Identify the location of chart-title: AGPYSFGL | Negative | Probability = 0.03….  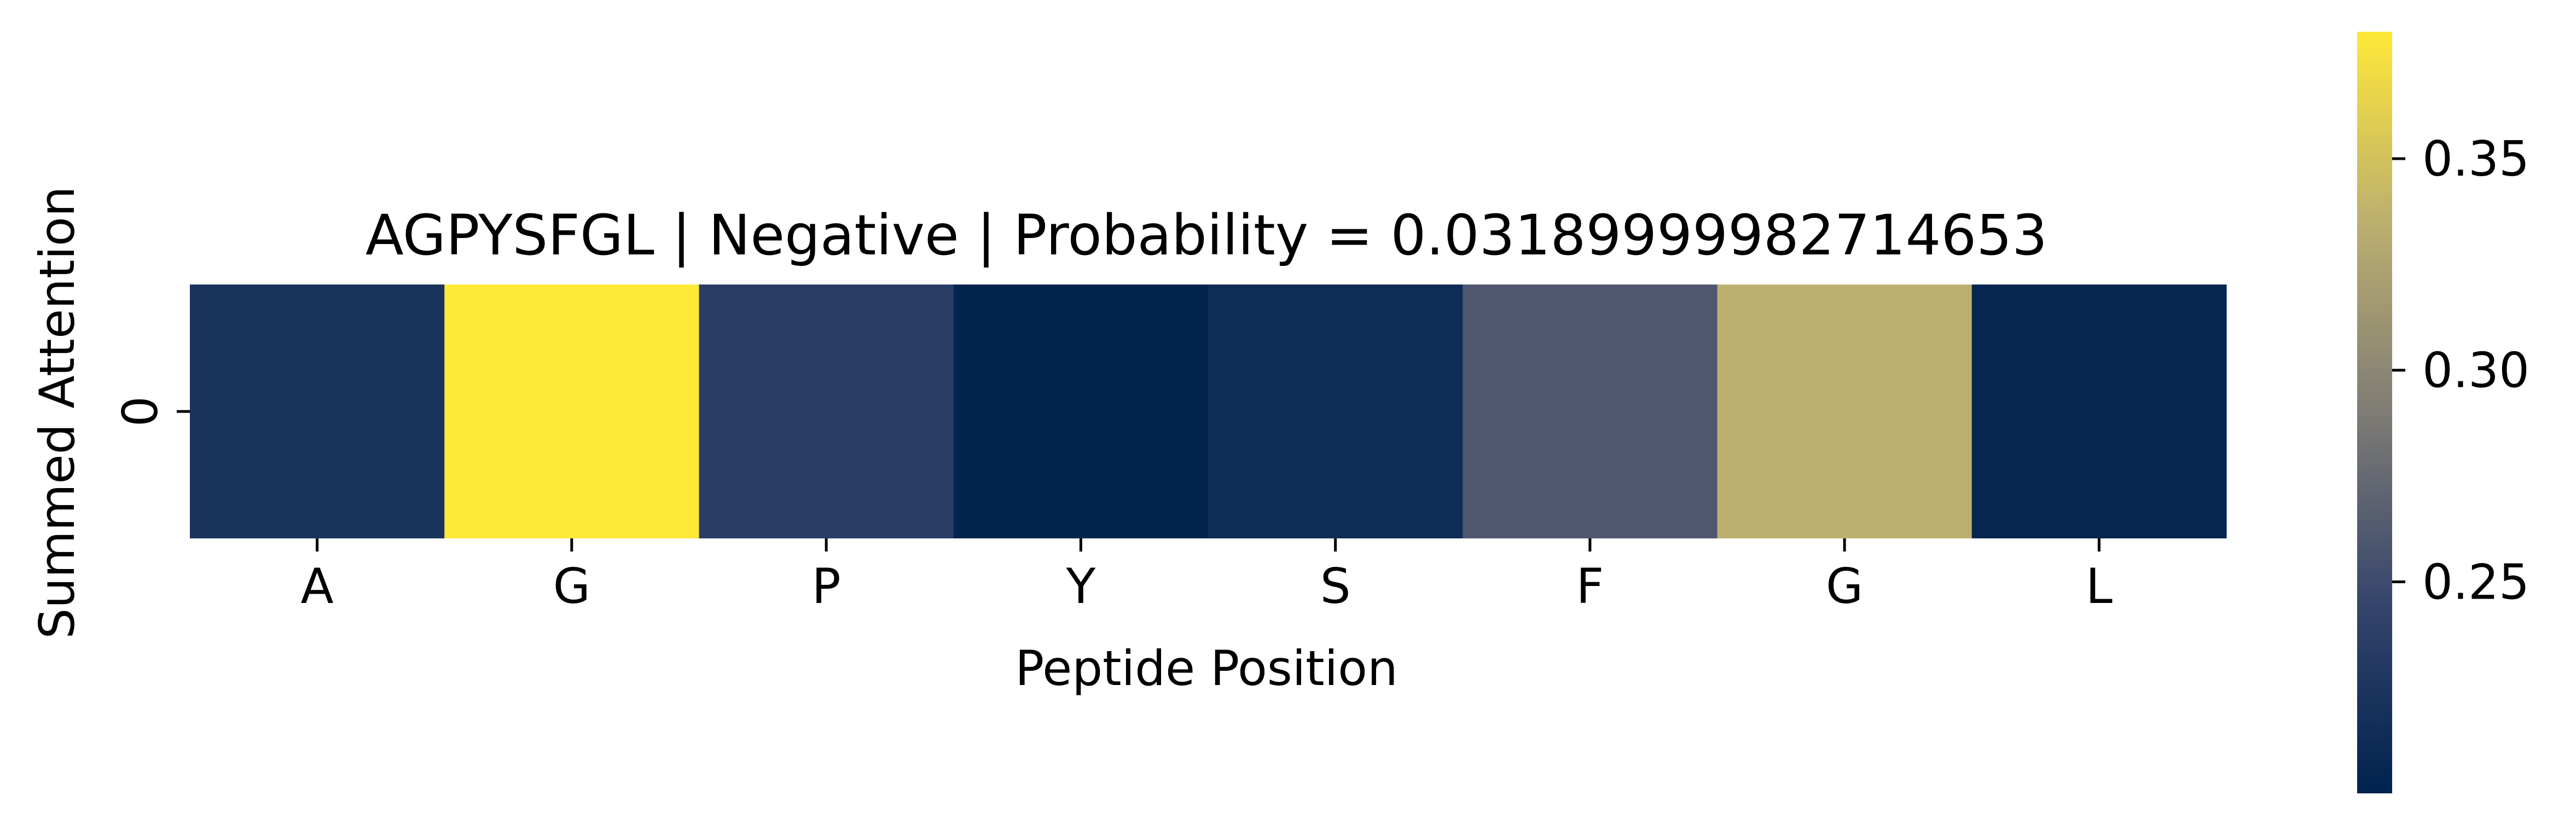
(1206, 235).